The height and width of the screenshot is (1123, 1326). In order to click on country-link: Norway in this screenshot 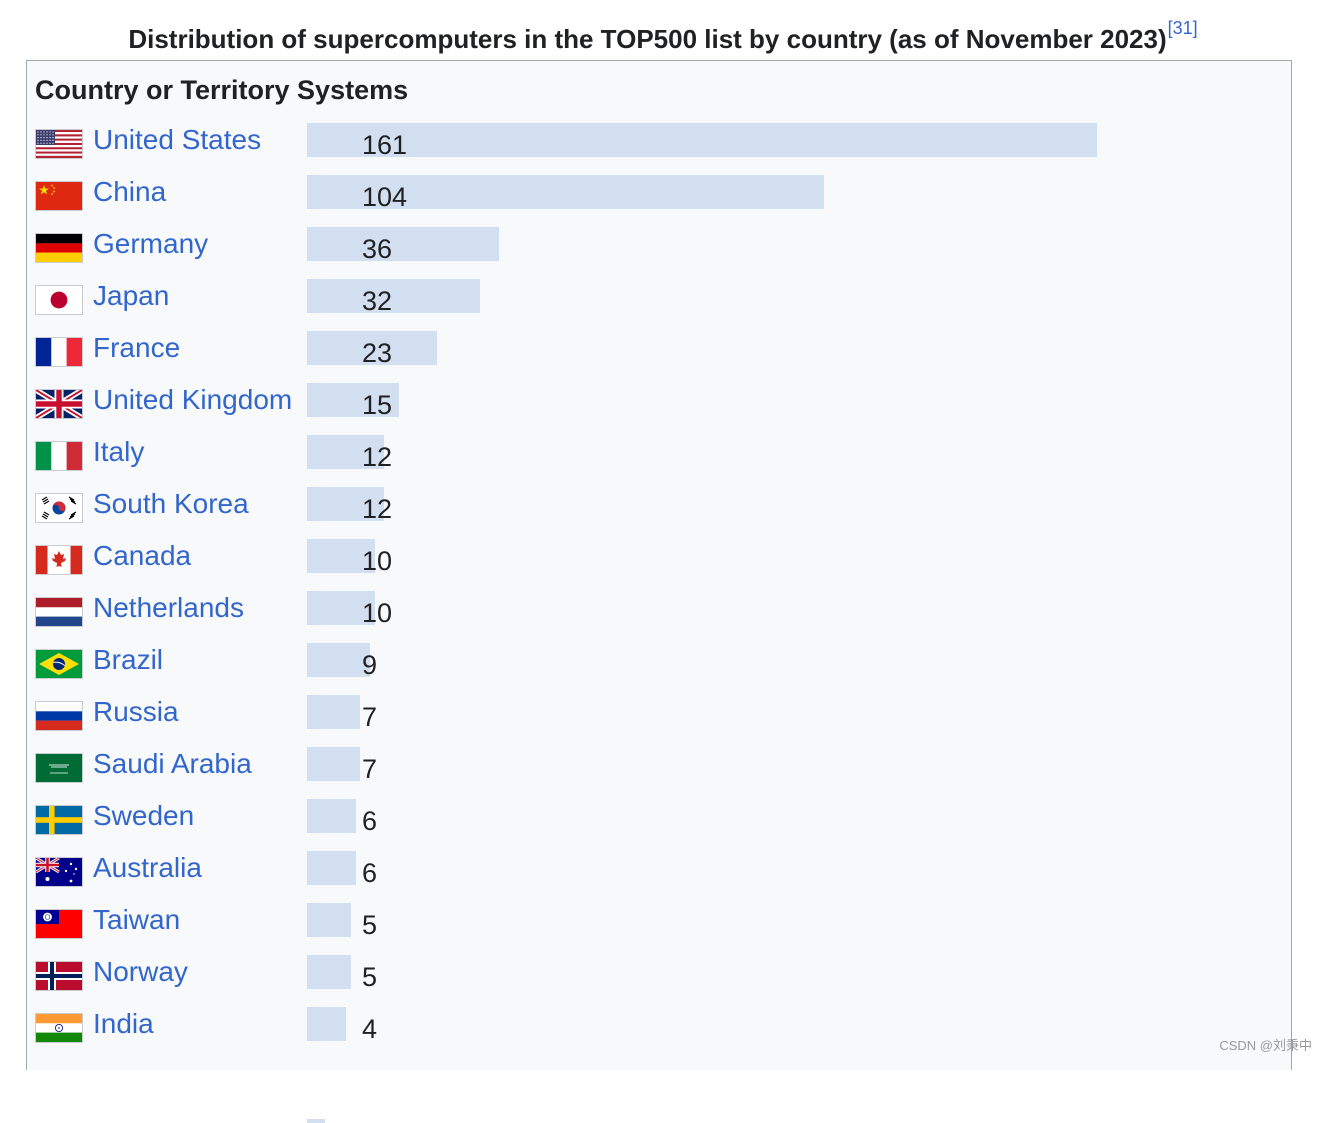, I will do `click(140, 971)`.